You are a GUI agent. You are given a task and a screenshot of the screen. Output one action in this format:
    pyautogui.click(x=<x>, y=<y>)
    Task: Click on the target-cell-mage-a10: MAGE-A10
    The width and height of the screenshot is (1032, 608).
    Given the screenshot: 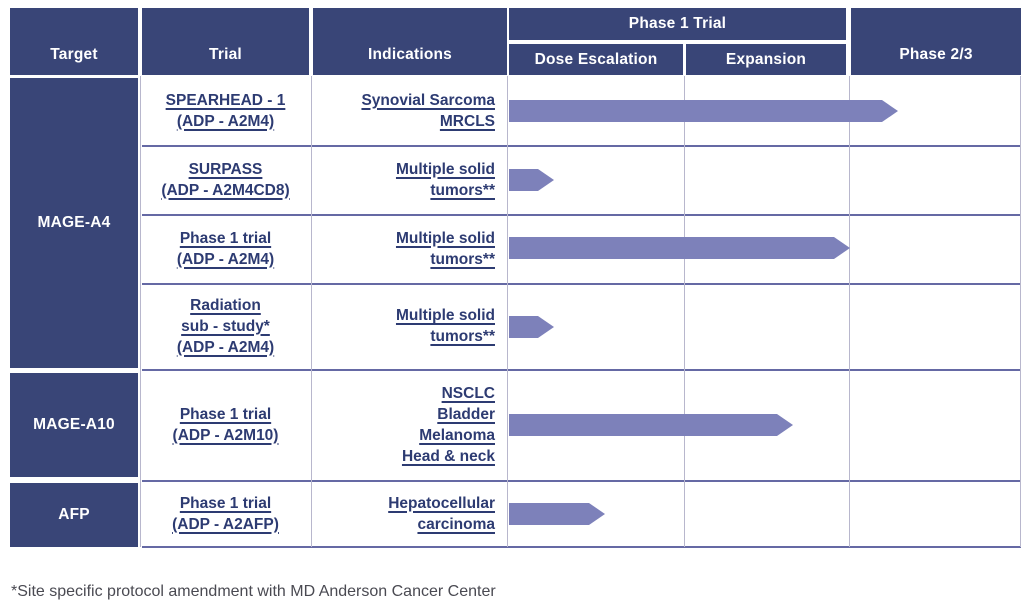 What is the action you would take?
    pyautogui.click(x=74, y=425)
    